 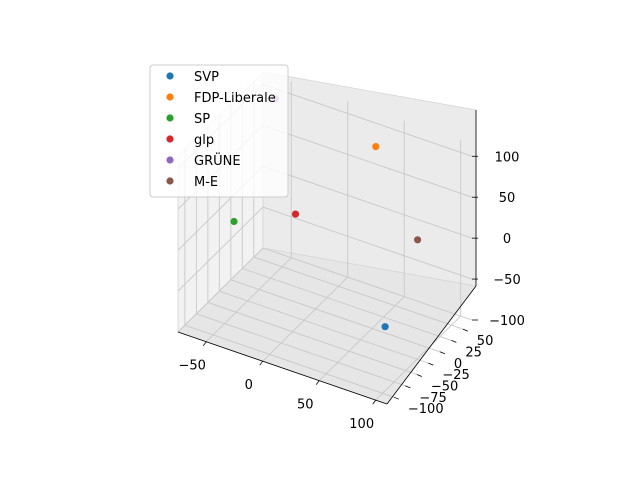 I want to click on z-tick-label-4: −100, so click(x=507, y=321).